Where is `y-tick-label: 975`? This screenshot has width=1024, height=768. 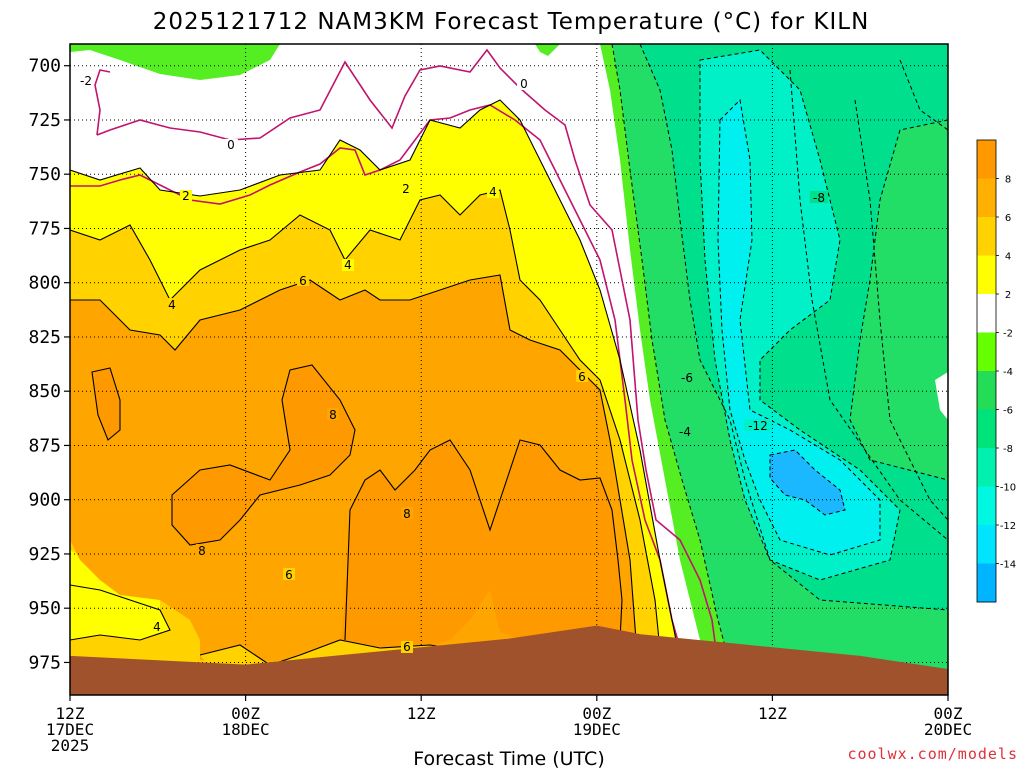 y-tick-label: 975 is located at coordinates (44, 662).